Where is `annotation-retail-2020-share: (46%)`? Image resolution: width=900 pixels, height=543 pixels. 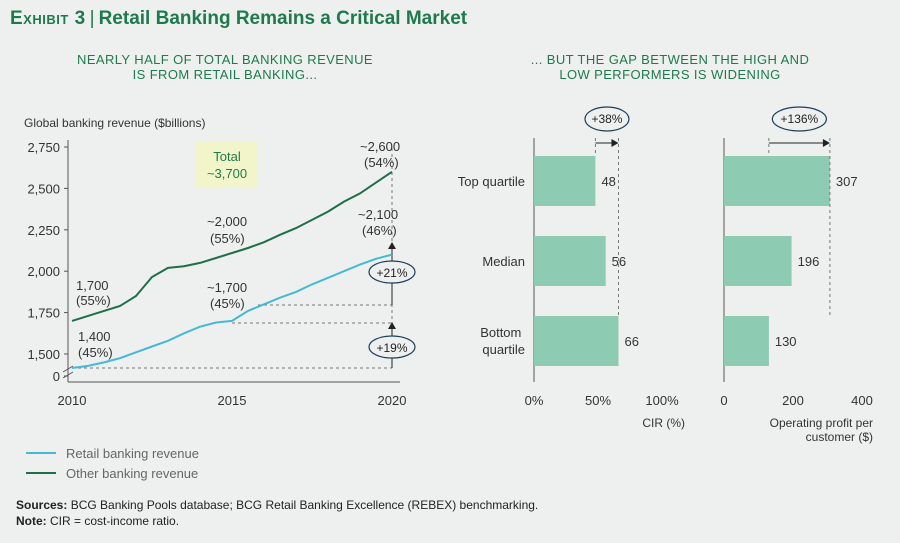 annotation-retail-2020-share: (46%) is located at coordinates (379, 230).